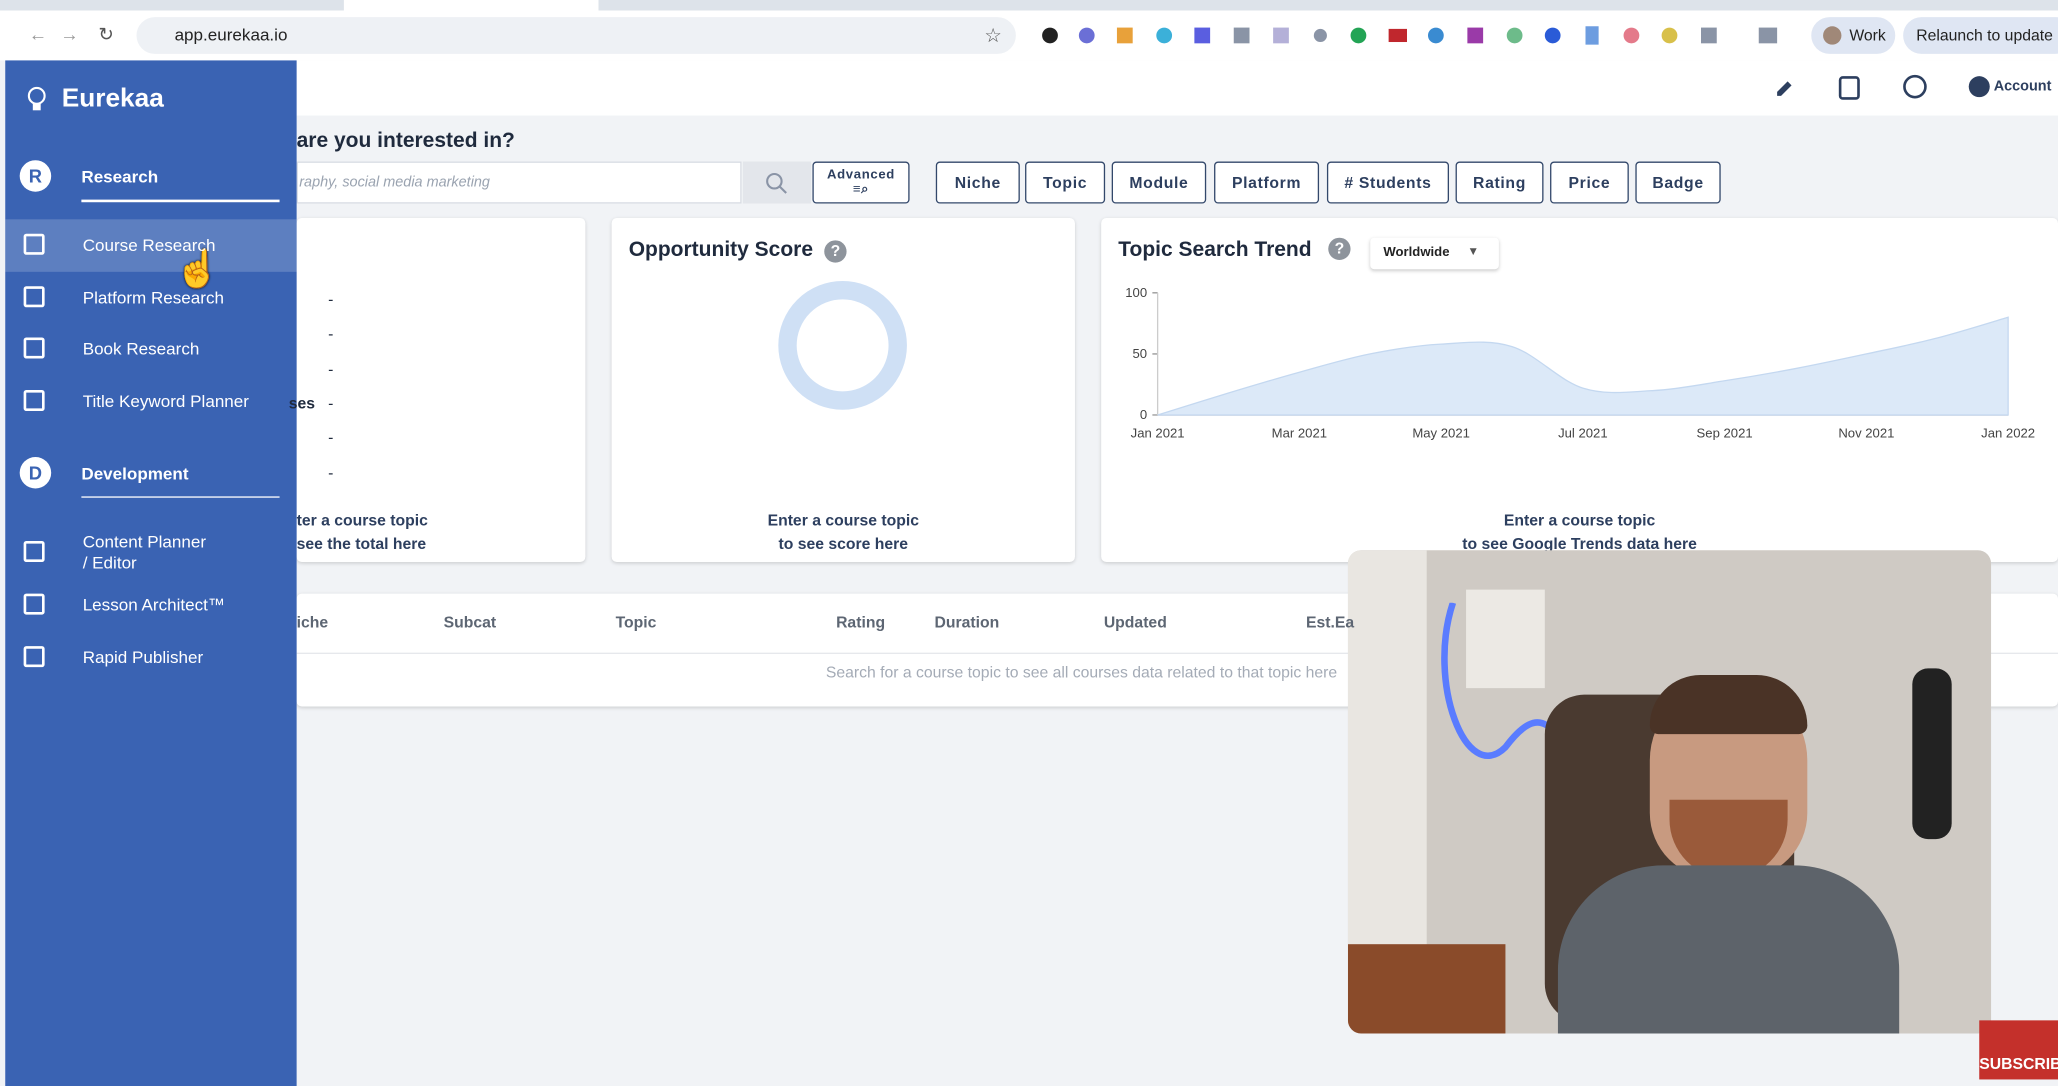 This screenshot has height=1086, width=2058. Describe the element at coordinates (1579, 543) in the screenshot. I see `trend-footer: to see Google Trends data here` at that location.